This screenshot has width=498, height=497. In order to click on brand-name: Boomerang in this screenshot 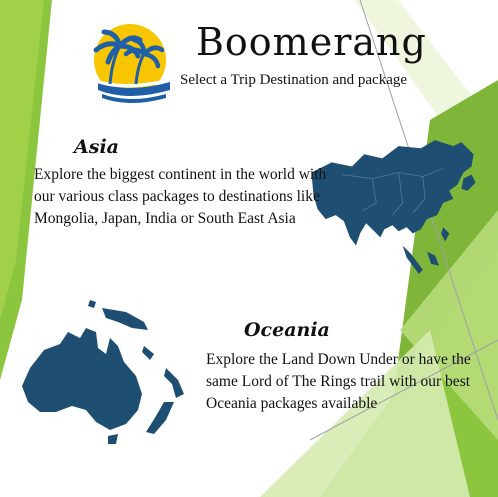, I will do `click(311, 42)`.